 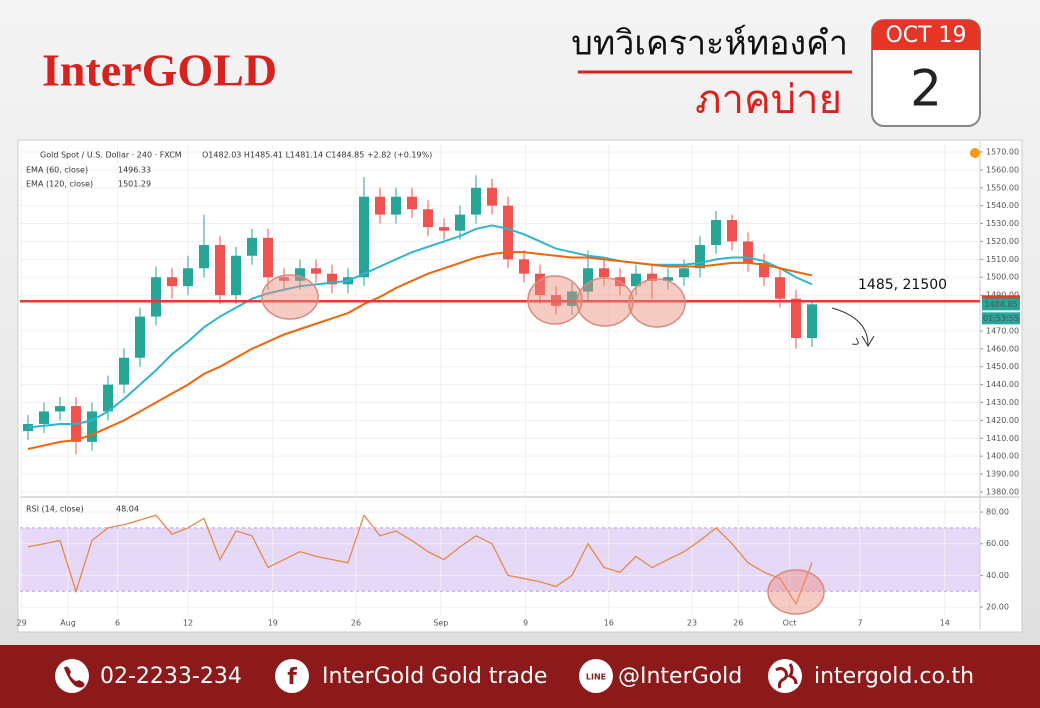 I want to click on legend-value: 48.04, so click(x=127, y=509).